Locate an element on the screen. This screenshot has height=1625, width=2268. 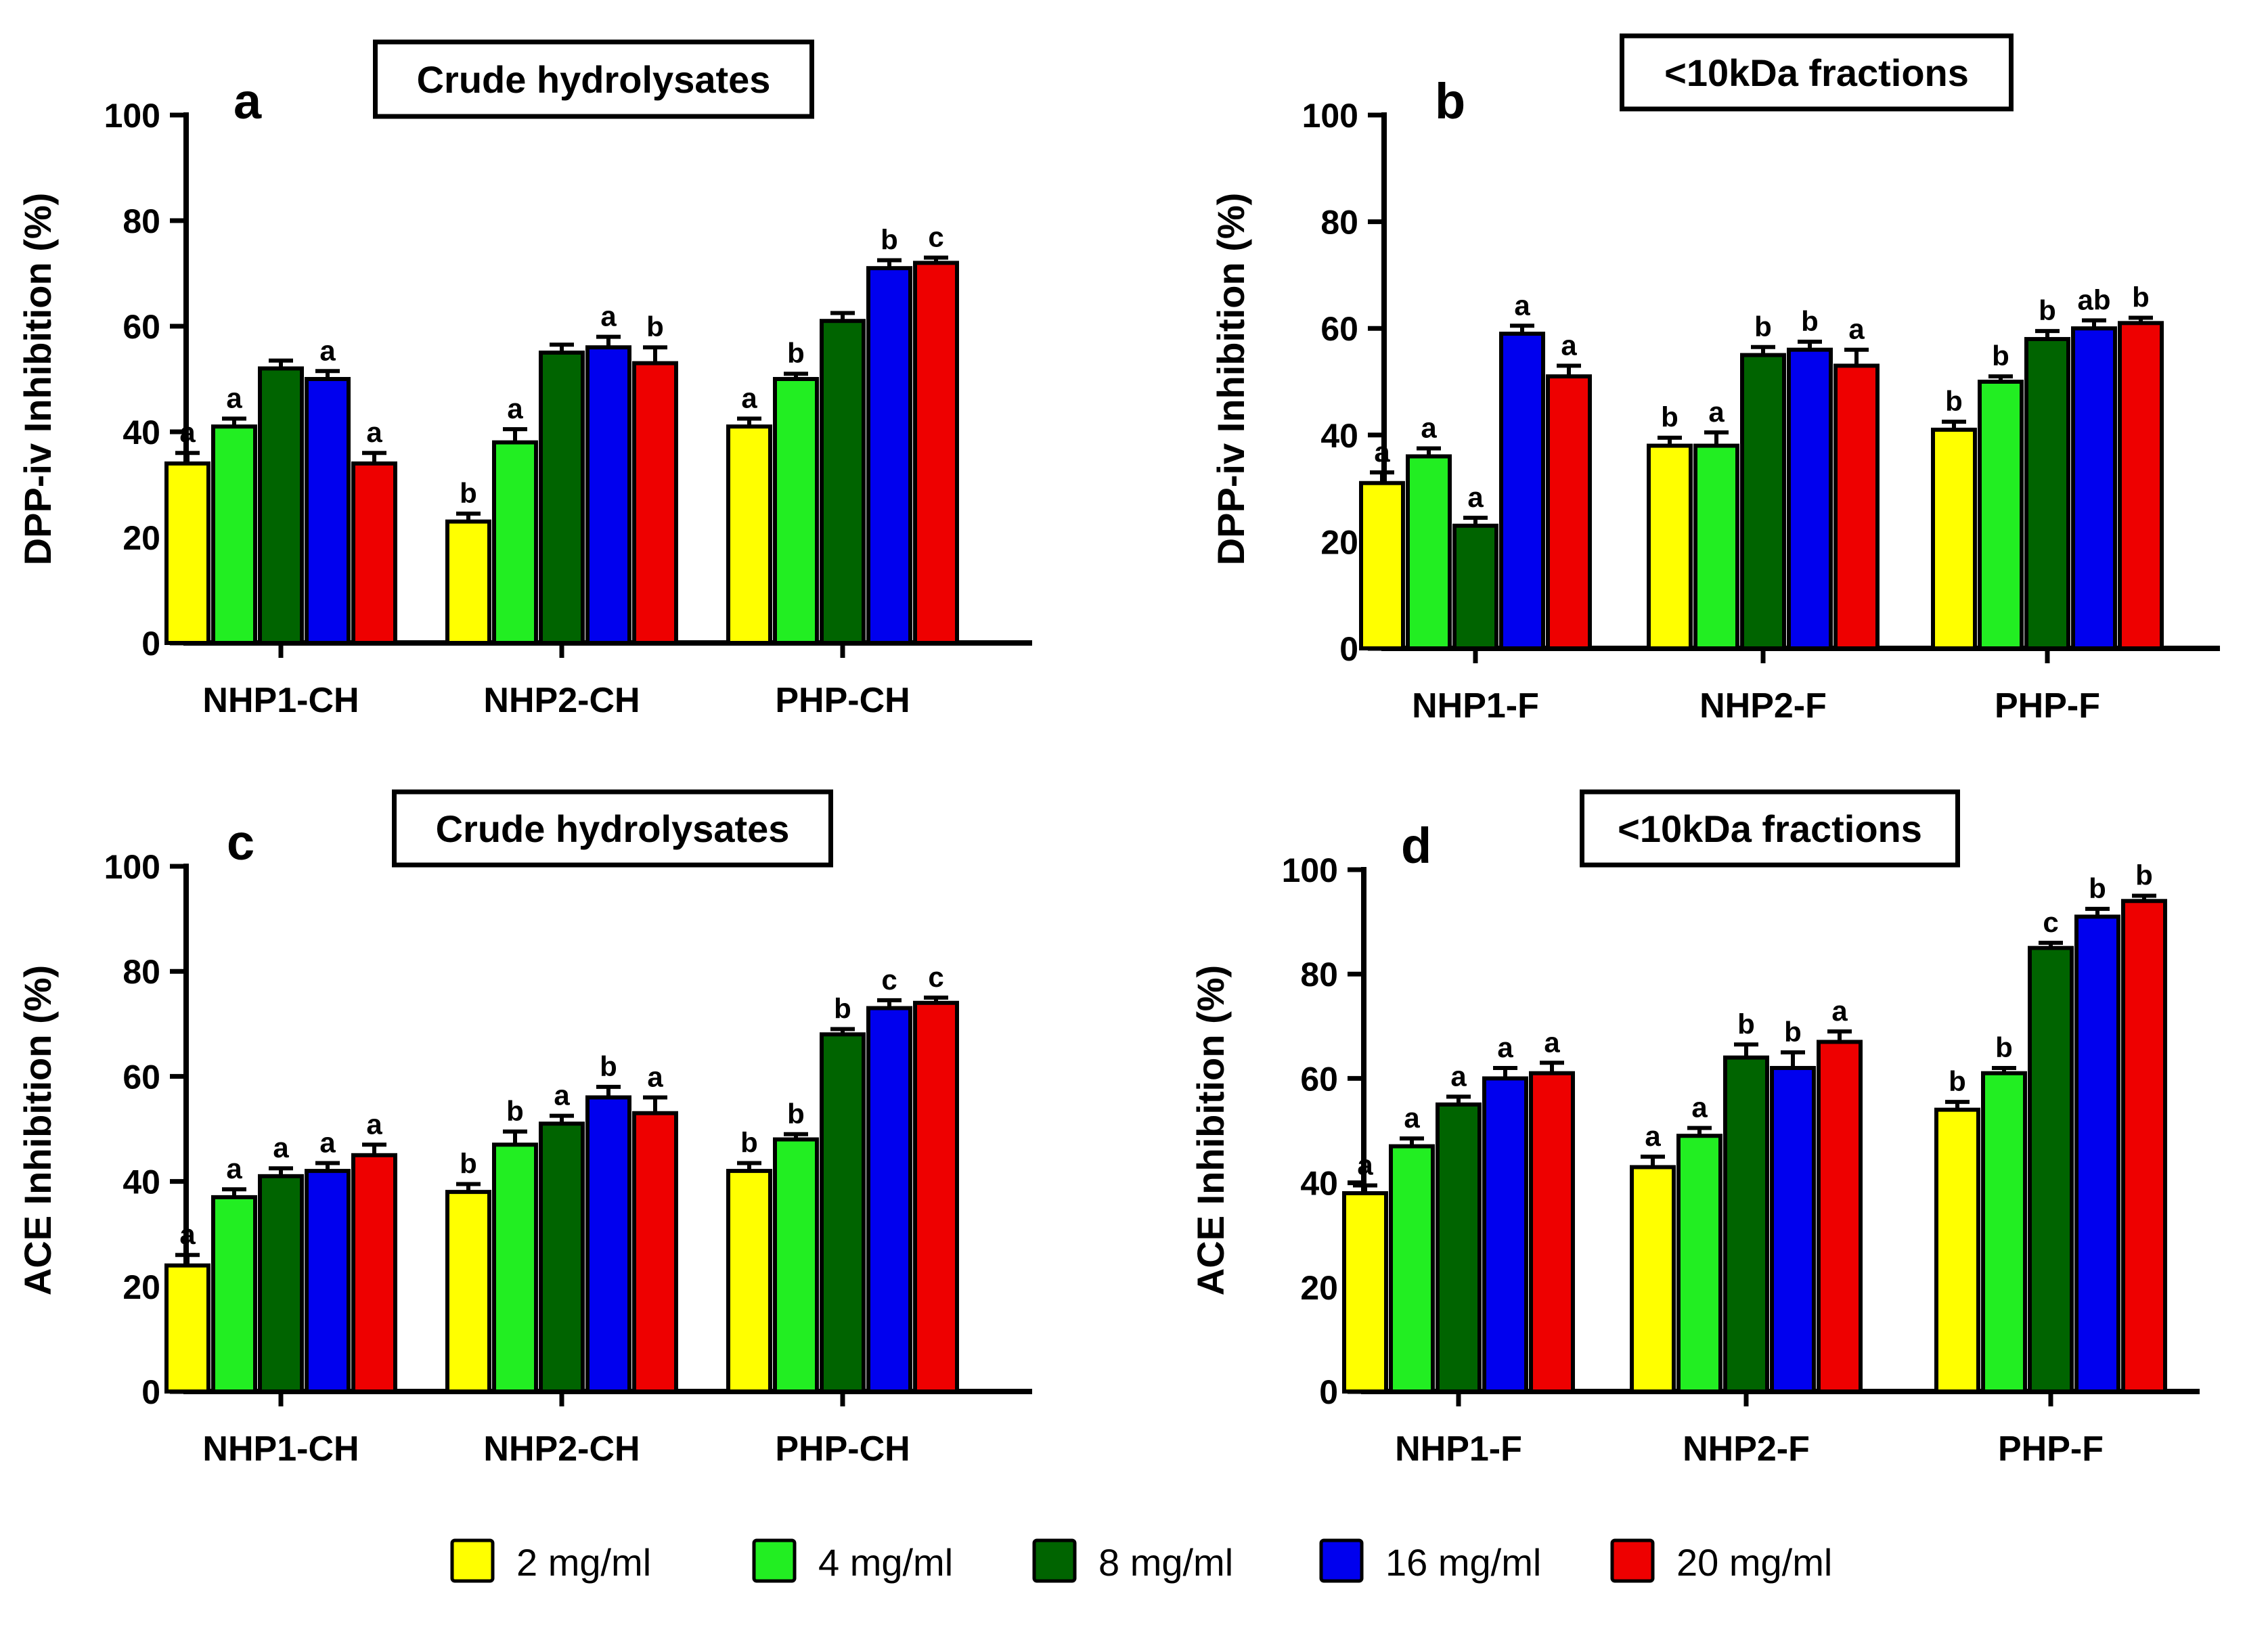
legend-label: 4 mg/ml is located at coordinates (885, 1562).